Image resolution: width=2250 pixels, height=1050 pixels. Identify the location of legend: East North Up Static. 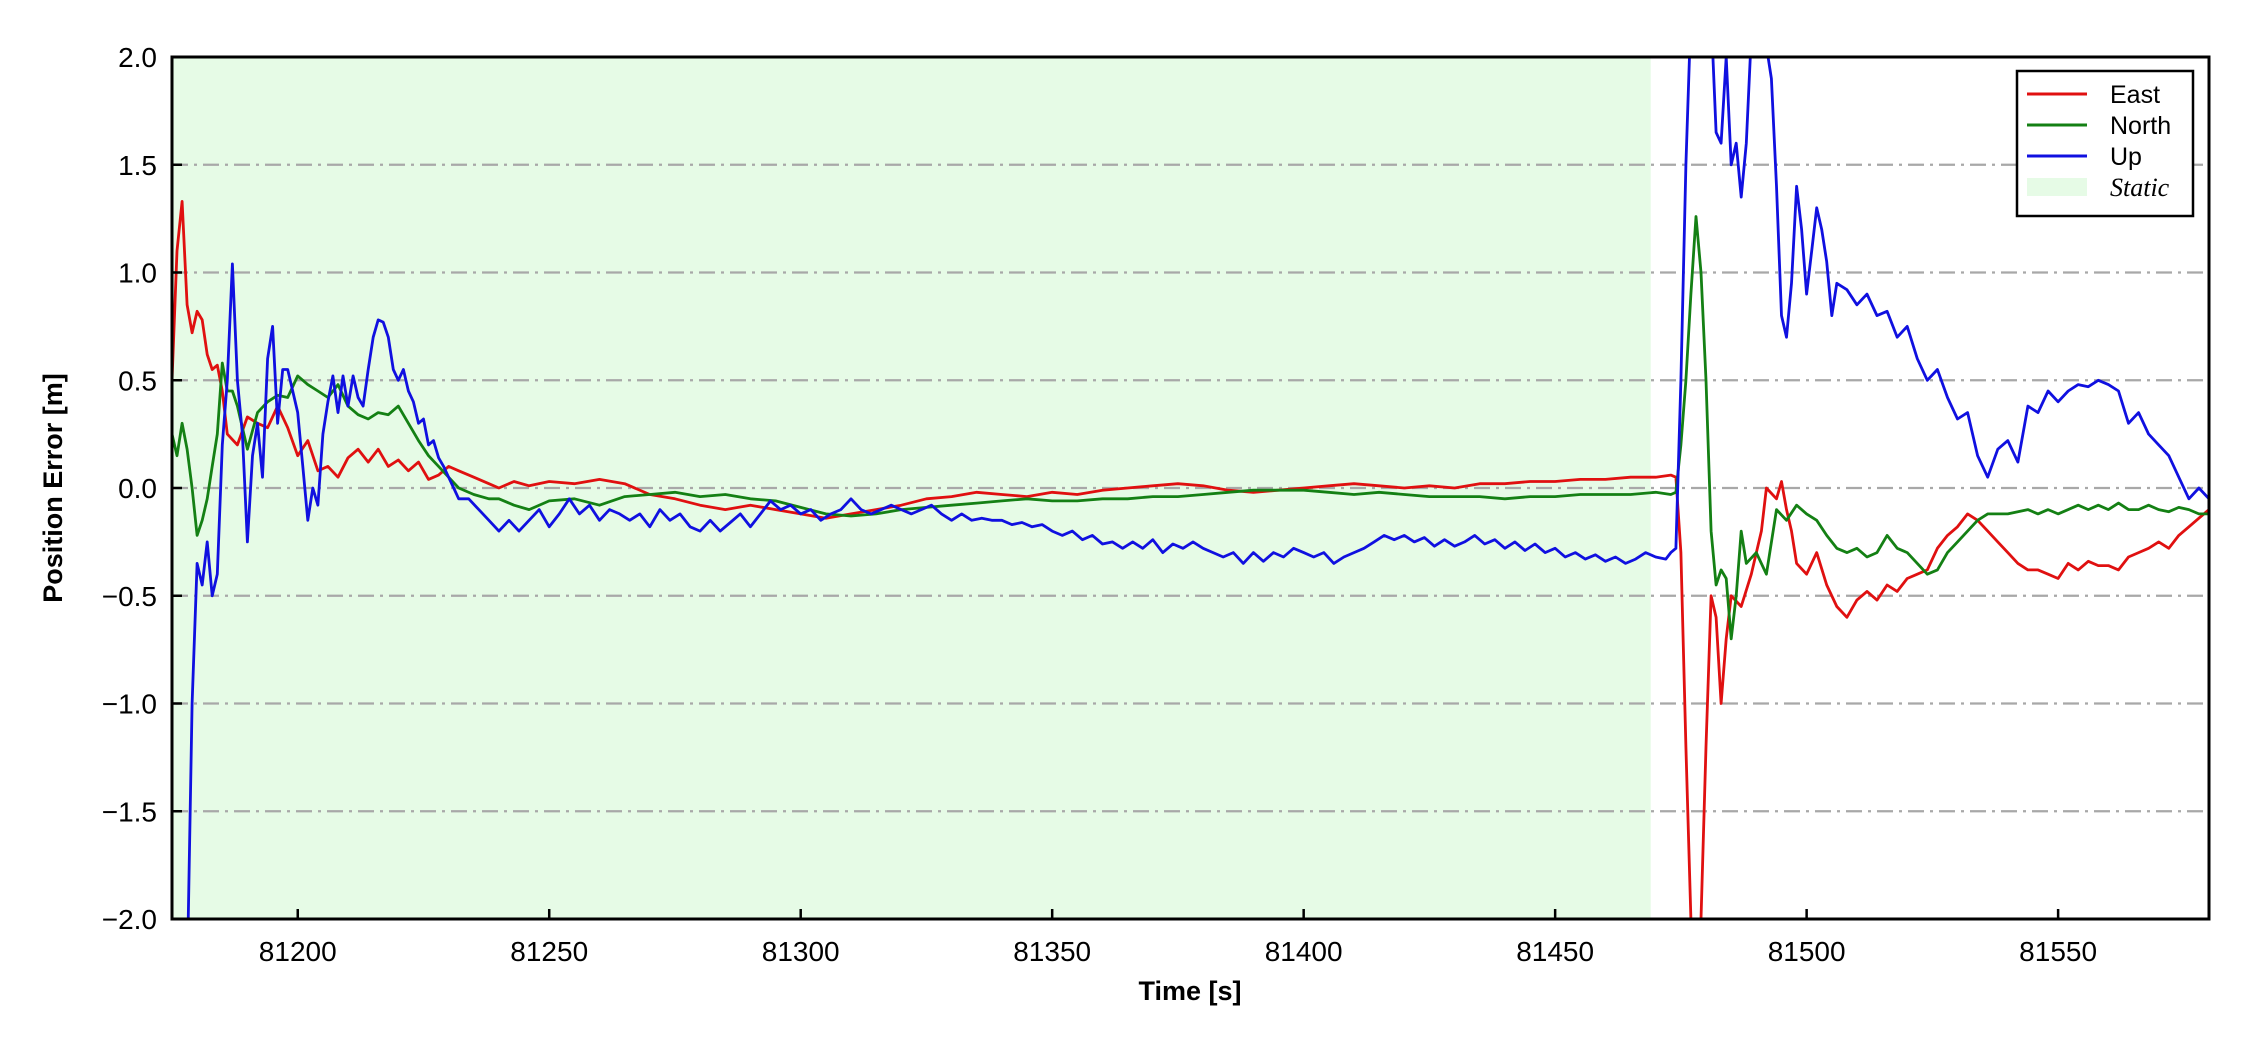
(2105, 143).